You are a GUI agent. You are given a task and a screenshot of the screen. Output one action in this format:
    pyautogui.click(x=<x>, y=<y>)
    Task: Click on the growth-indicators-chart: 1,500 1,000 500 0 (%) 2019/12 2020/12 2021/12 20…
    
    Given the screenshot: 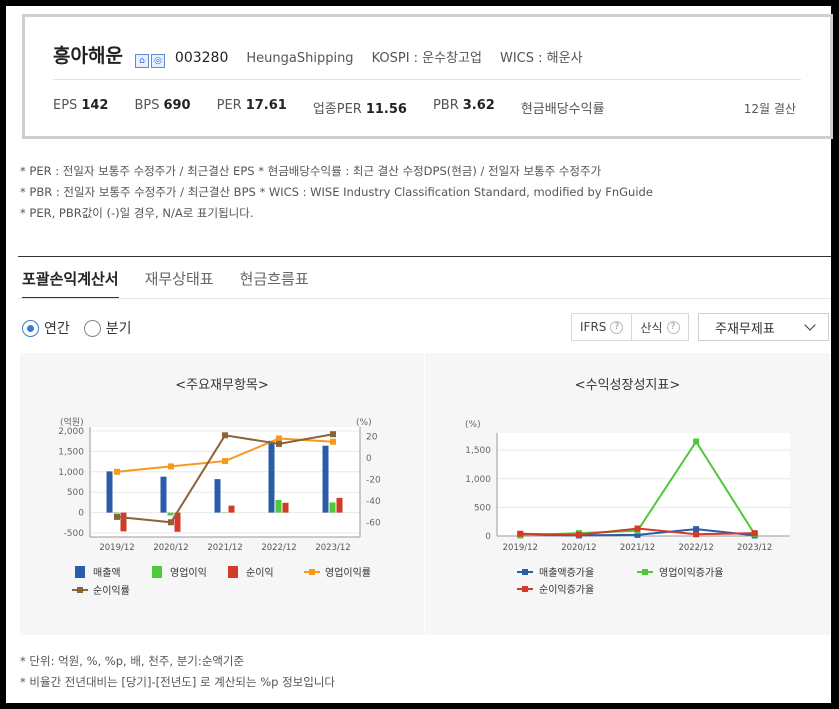 What is the action you would take?
    pyautogui.click(x=627, y=508)
    